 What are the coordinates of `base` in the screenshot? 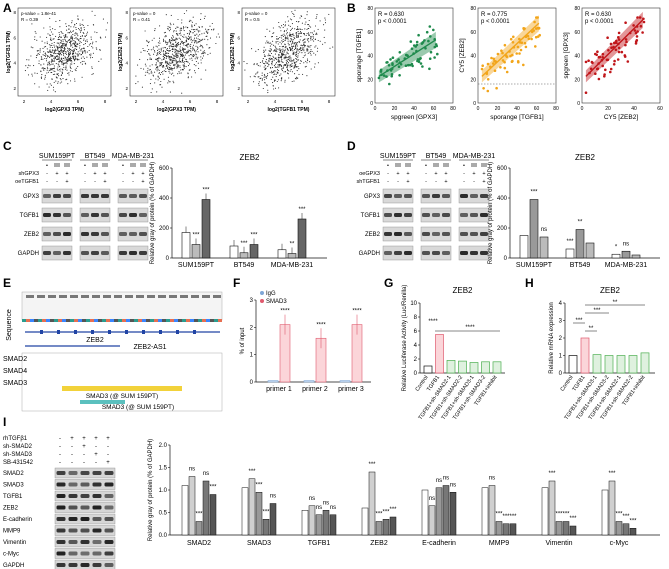 It's located at (216, 320).